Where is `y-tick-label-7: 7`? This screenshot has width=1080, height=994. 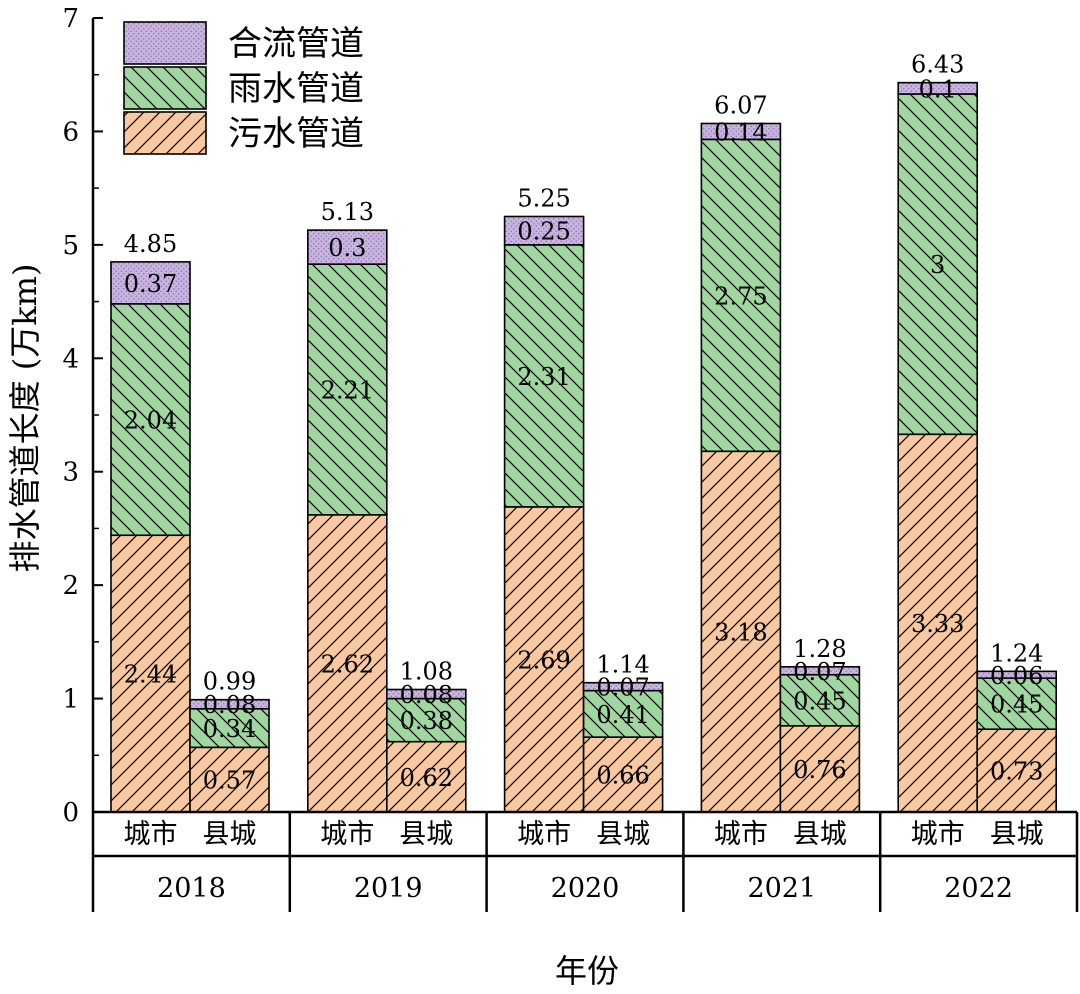 y-tick-label-7: 7 is located at coordinates (70, 19).